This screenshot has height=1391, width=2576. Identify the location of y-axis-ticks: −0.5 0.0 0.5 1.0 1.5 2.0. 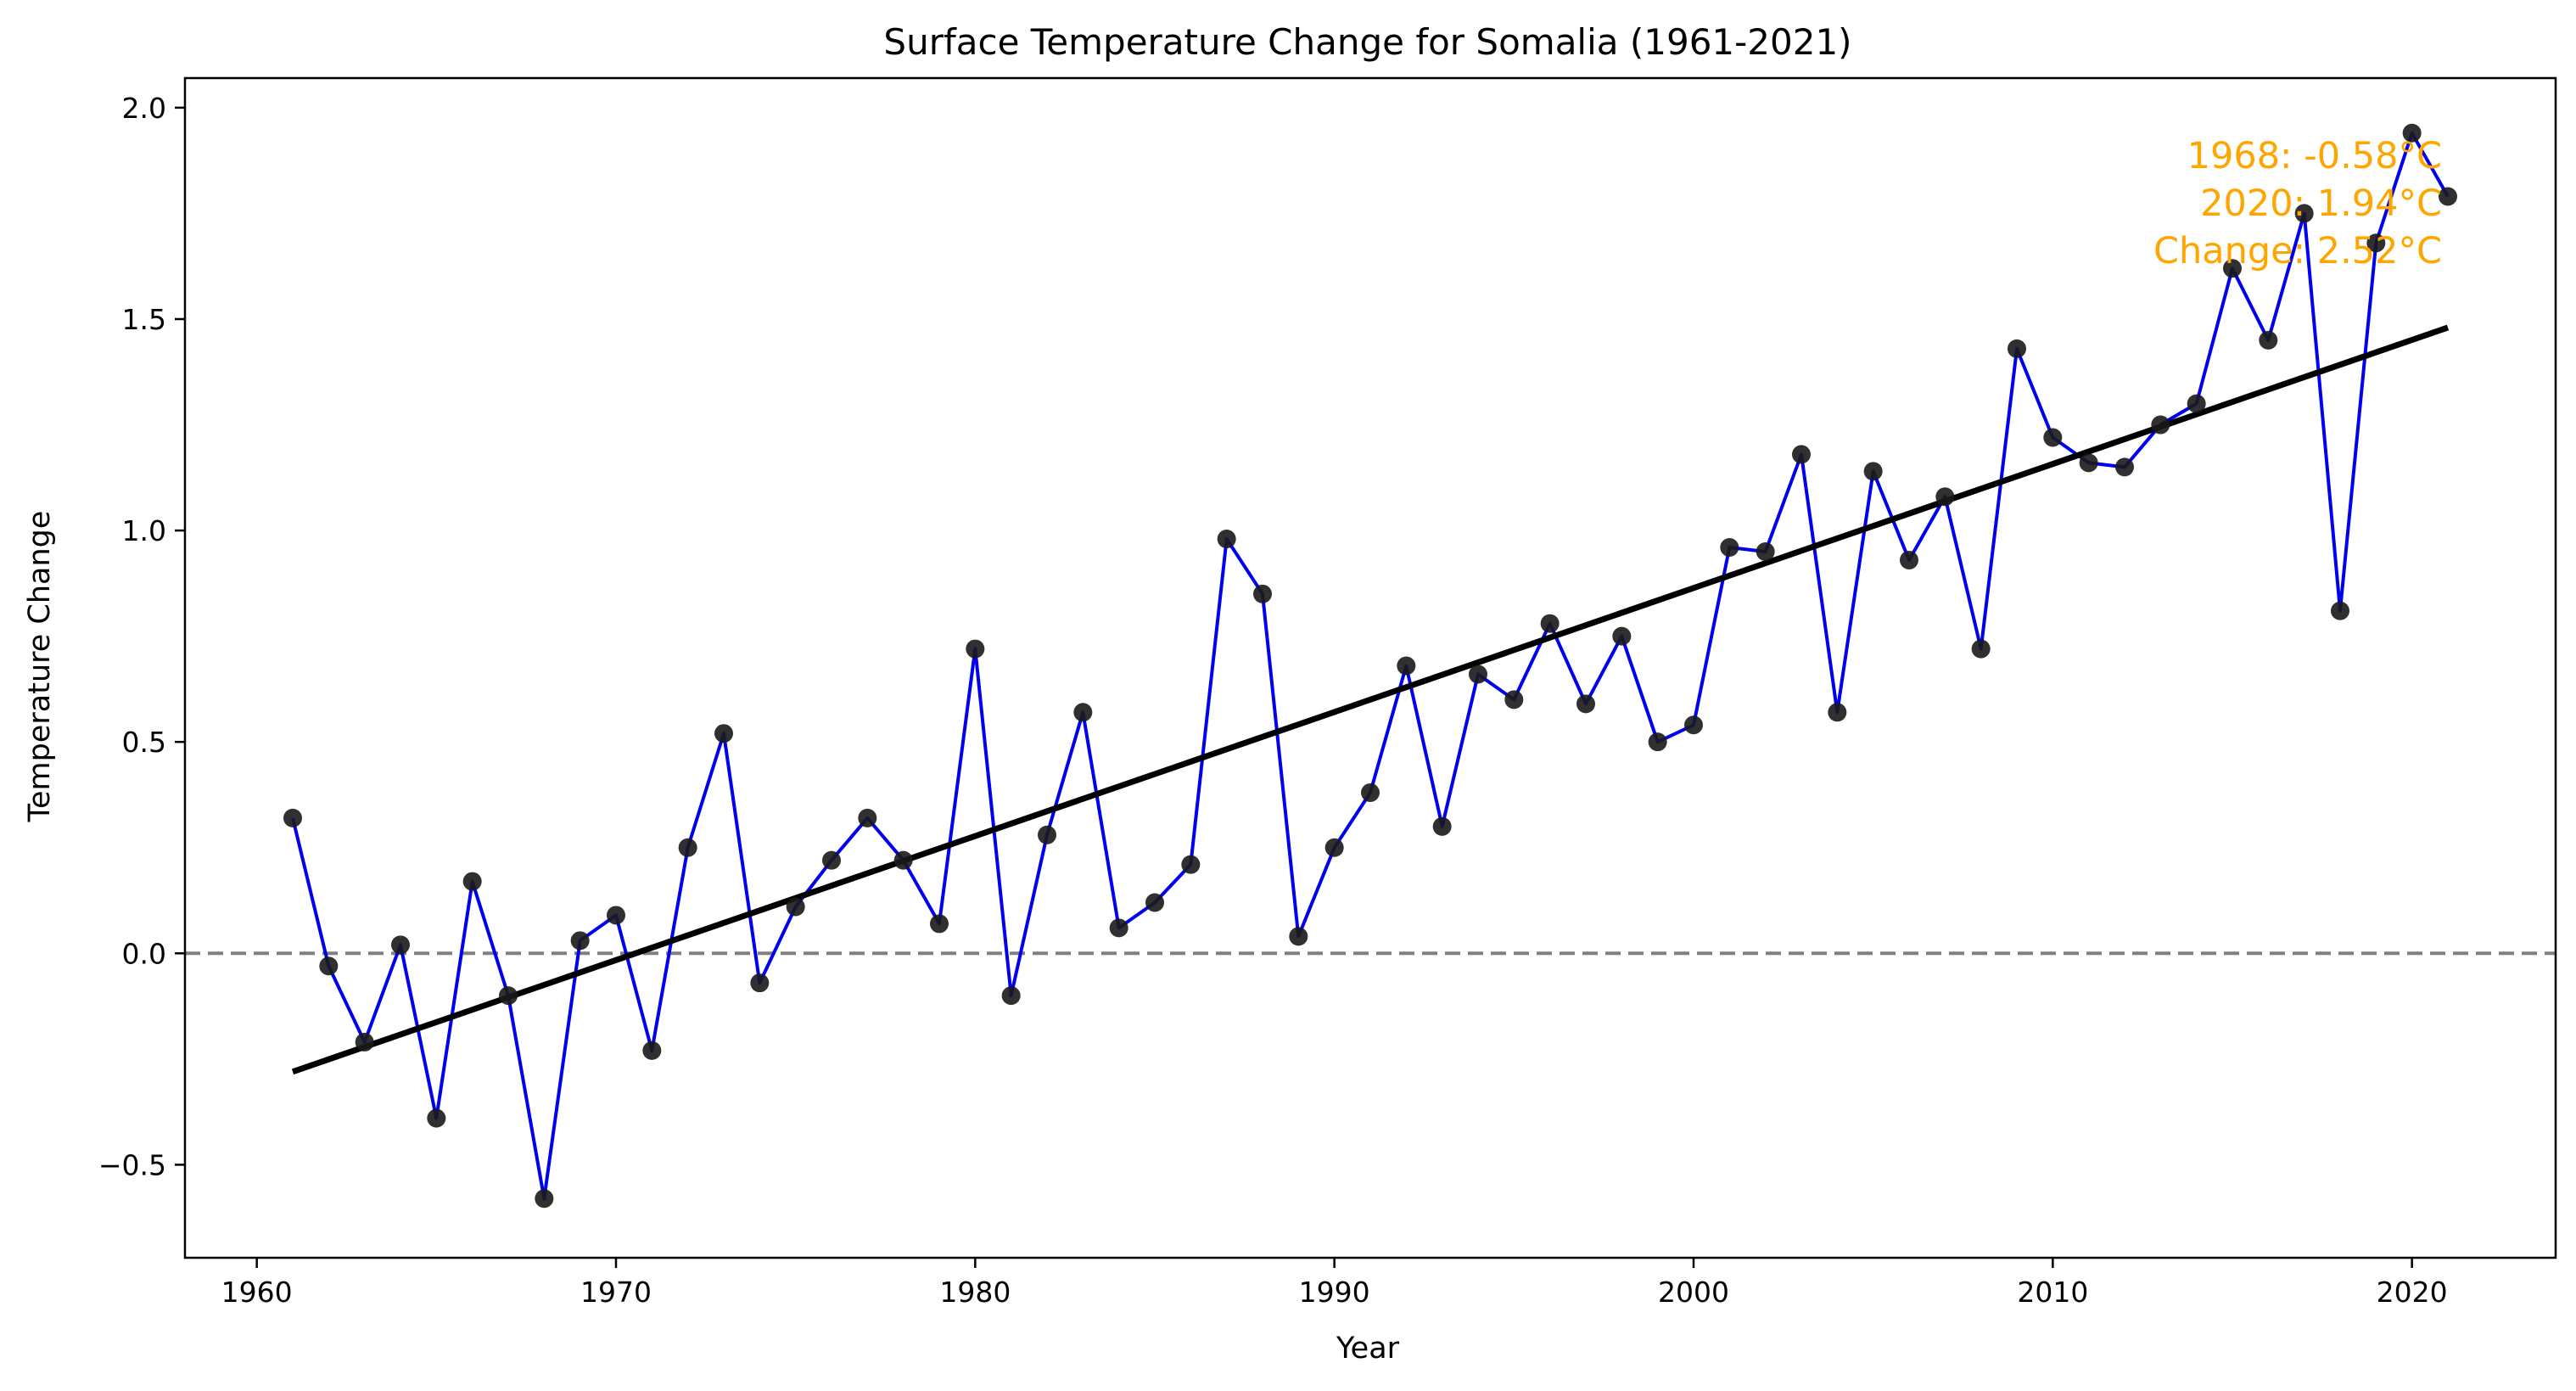
(141, 636).